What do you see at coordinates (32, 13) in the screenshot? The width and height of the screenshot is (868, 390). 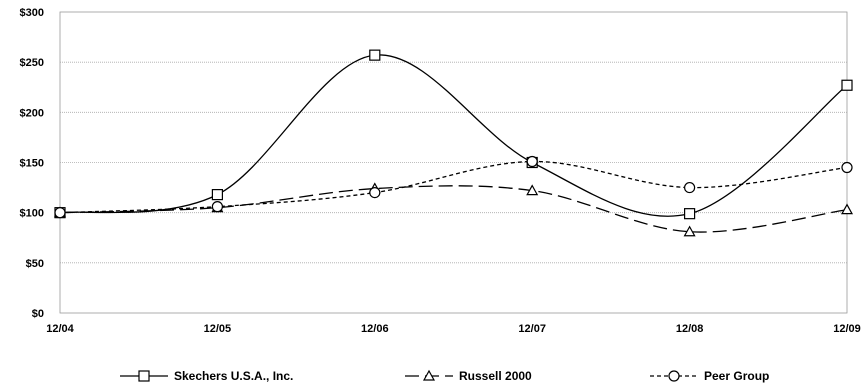 I see `y-tick-label: $300` at bounding box center [32, 13].